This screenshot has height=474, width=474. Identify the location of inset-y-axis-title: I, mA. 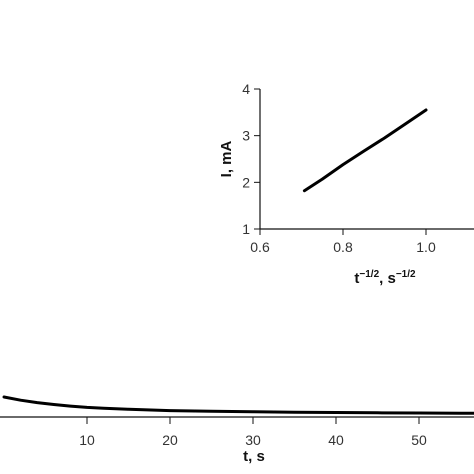
(226, 159).